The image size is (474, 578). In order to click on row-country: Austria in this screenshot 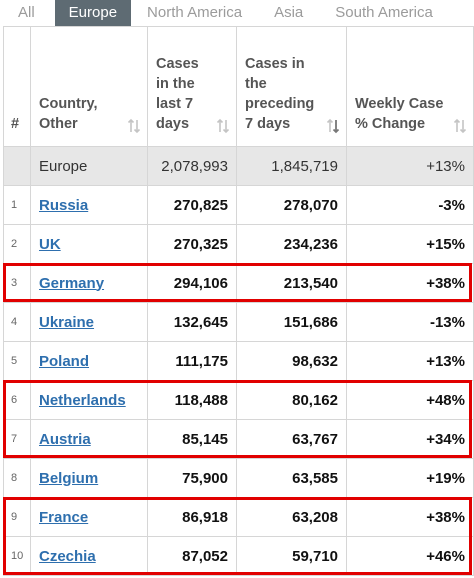, I will do `click(89, 439)`.